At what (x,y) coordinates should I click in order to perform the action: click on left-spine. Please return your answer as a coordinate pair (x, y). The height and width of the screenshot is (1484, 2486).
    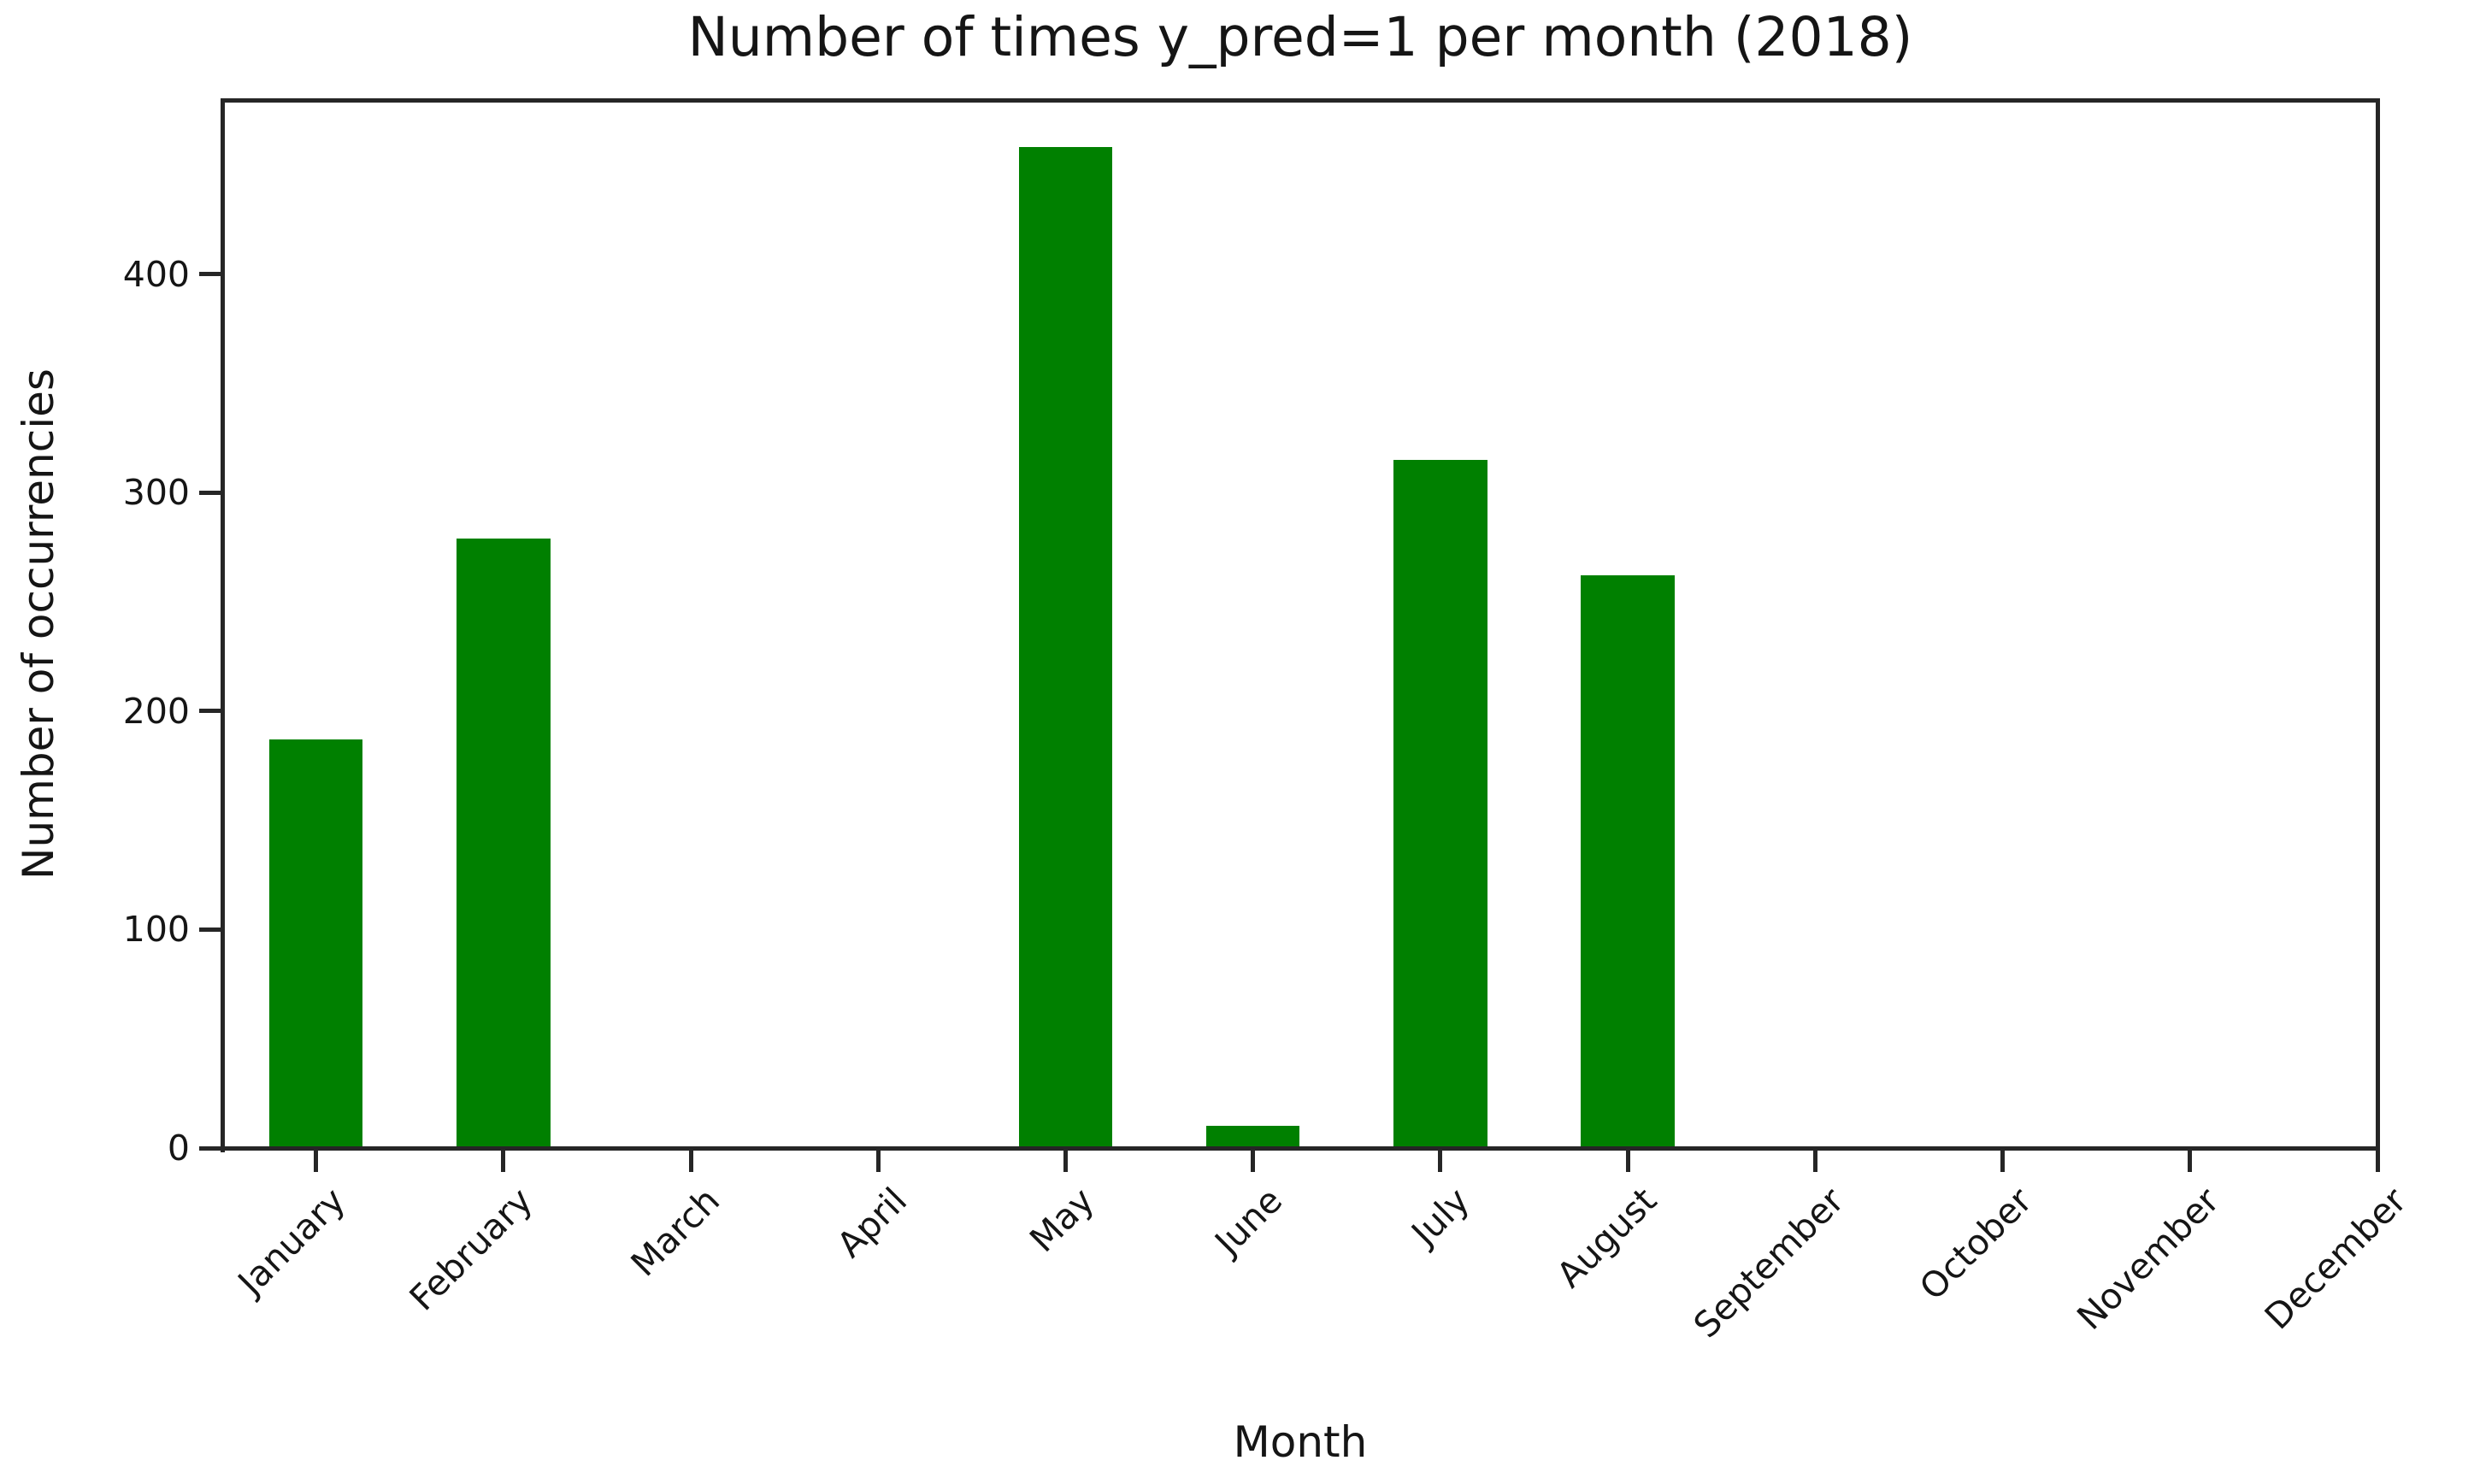
    Looking at the image, I should click on (223, 625).